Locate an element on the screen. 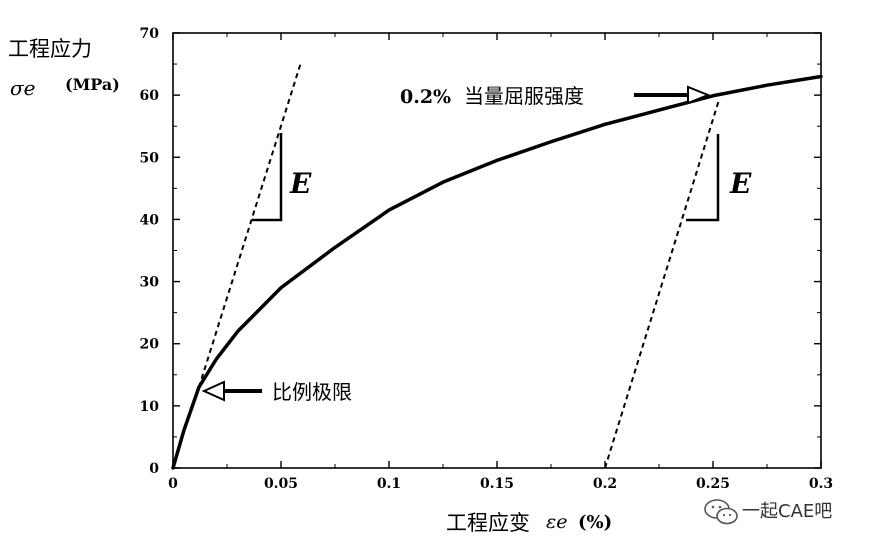 This screenshot has height=547, width=871. proportional-limit-label: 比例极限 is located at coordinates (312, 392).